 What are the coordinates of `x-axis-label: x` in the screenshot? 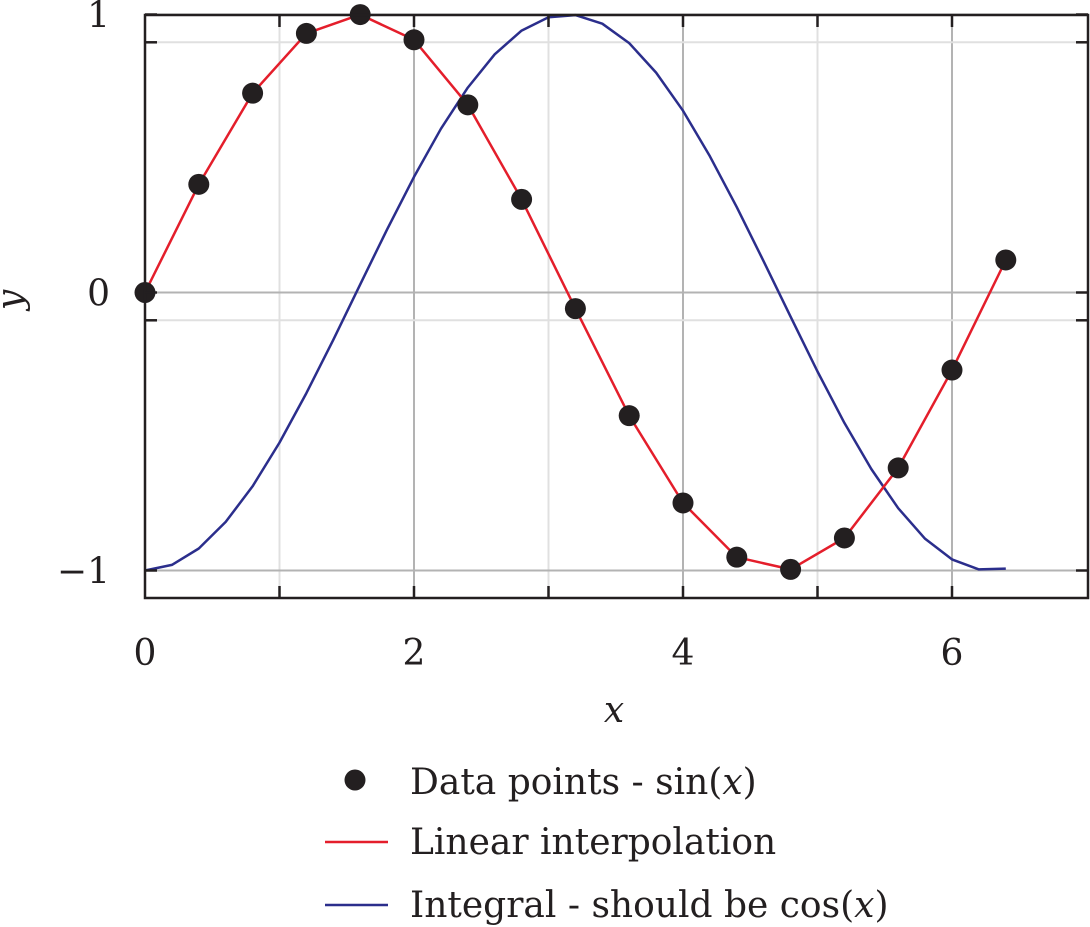 It's located at (614, 710).